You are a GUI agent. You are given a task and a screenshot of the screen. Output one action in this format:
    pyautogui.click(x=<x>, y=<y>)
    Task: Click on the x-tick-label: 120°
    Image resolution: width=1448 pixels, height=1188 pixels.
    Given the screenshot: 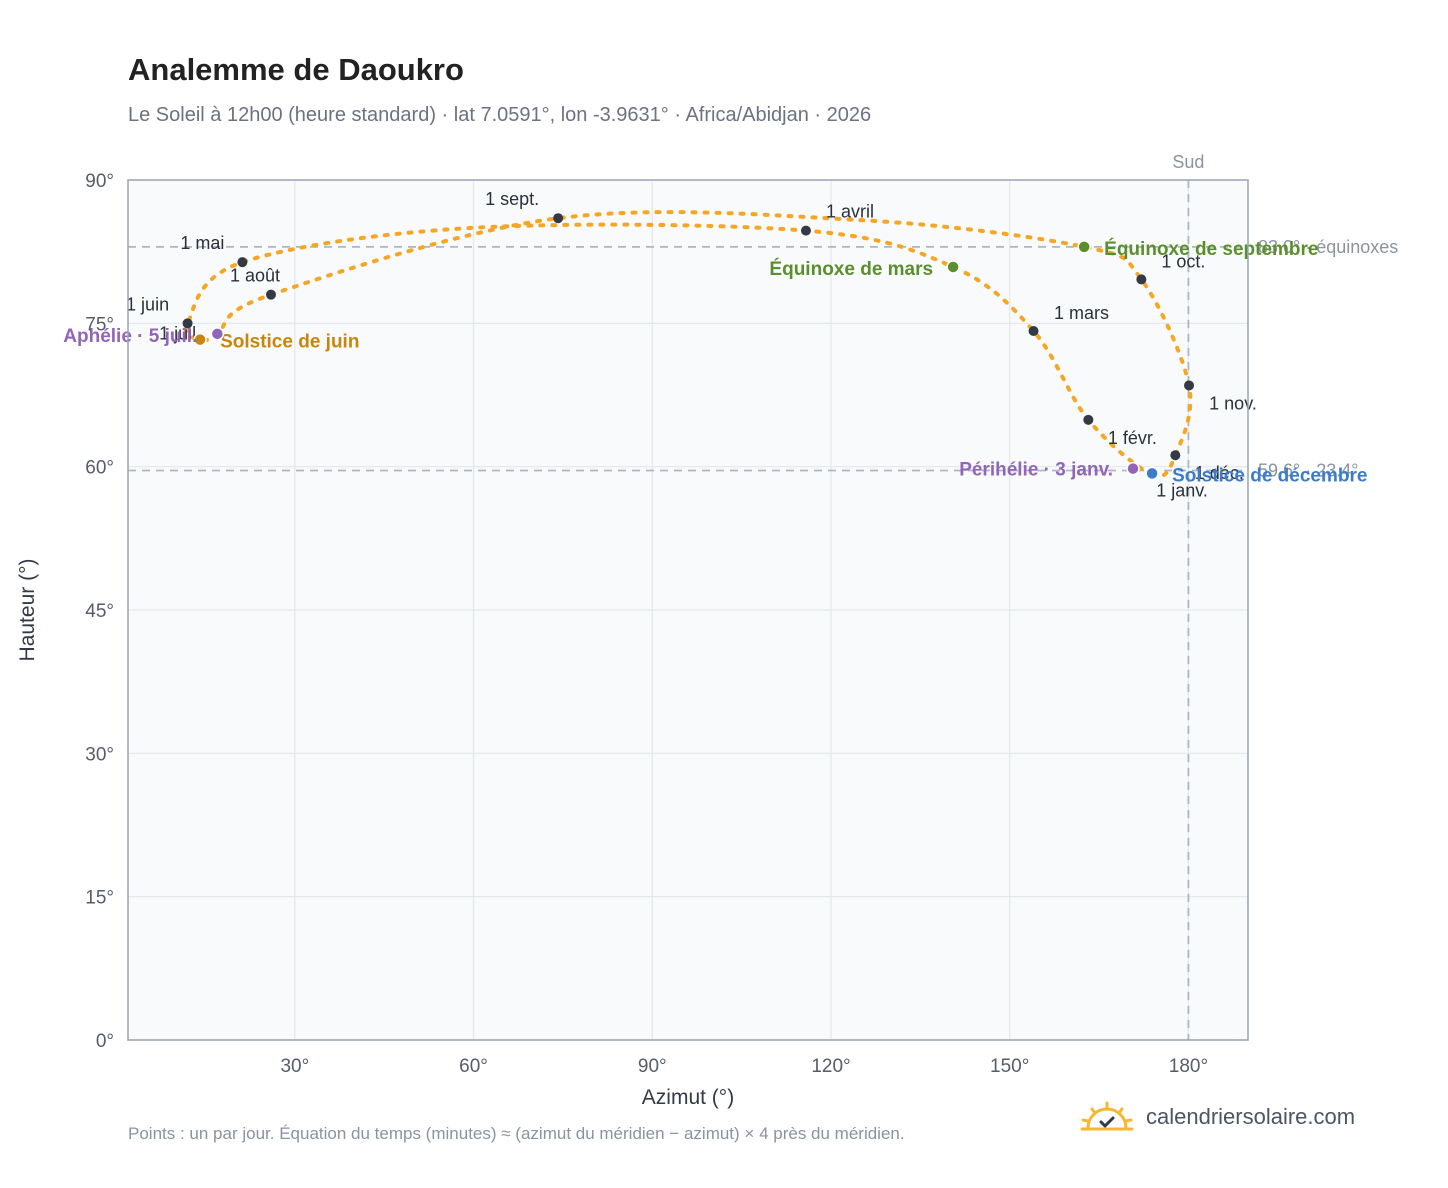 What is the action you would take?
    pyautogui.click(x=830, y=1066)
    